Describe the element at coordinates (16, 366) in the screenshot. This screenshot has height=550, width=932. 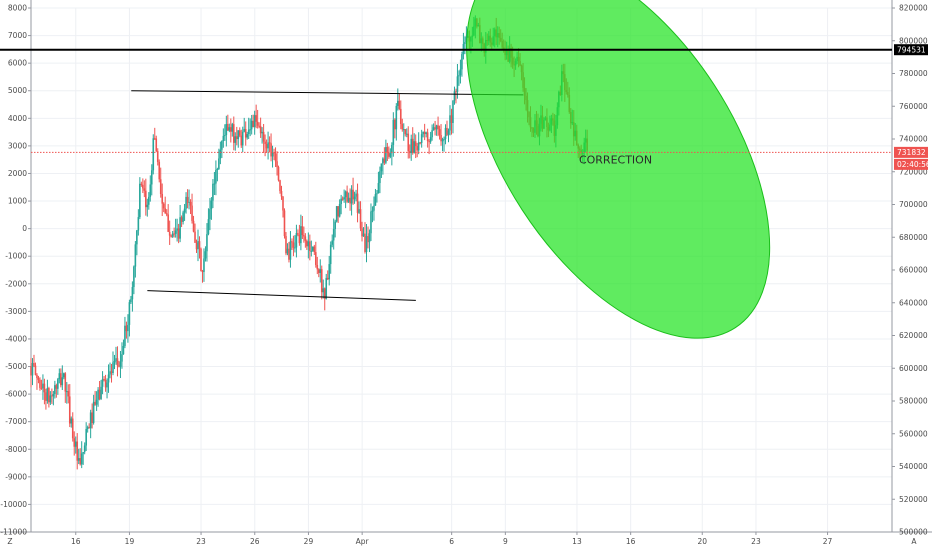
I see `left-tick-label: -5000` at that location.